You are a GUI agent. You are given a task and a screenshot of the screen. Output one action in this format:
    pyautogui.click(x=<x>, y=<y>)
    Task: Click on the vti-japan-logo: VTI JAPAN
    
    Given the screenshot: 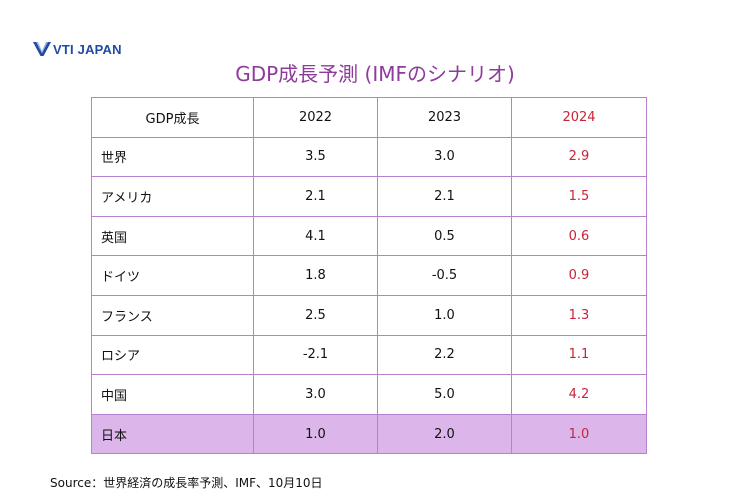 What is the action you would take?
    pyautogui.click(x=77, y=49)
    